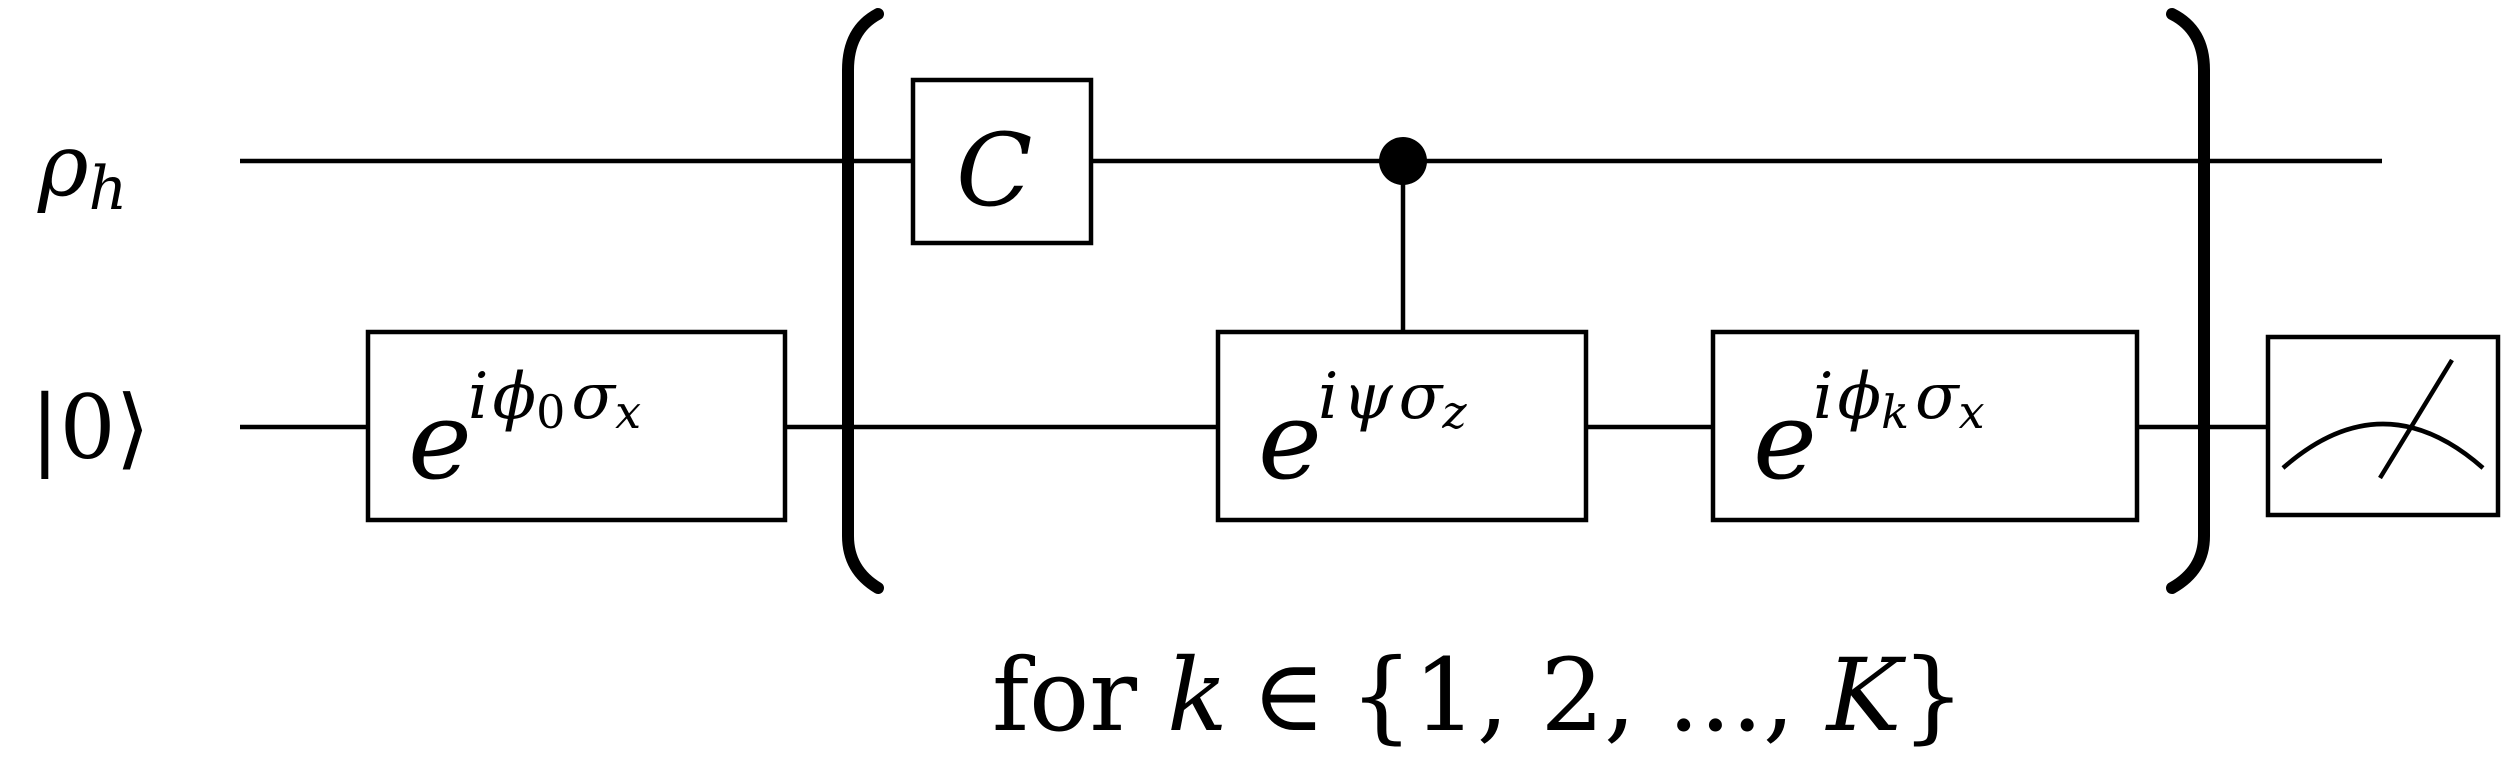 The width and height of the screenshot is (2510, 772). Describe the element at coordinates (2188, 301) in the screenshot. I see `loop-right-bracket` at that location.